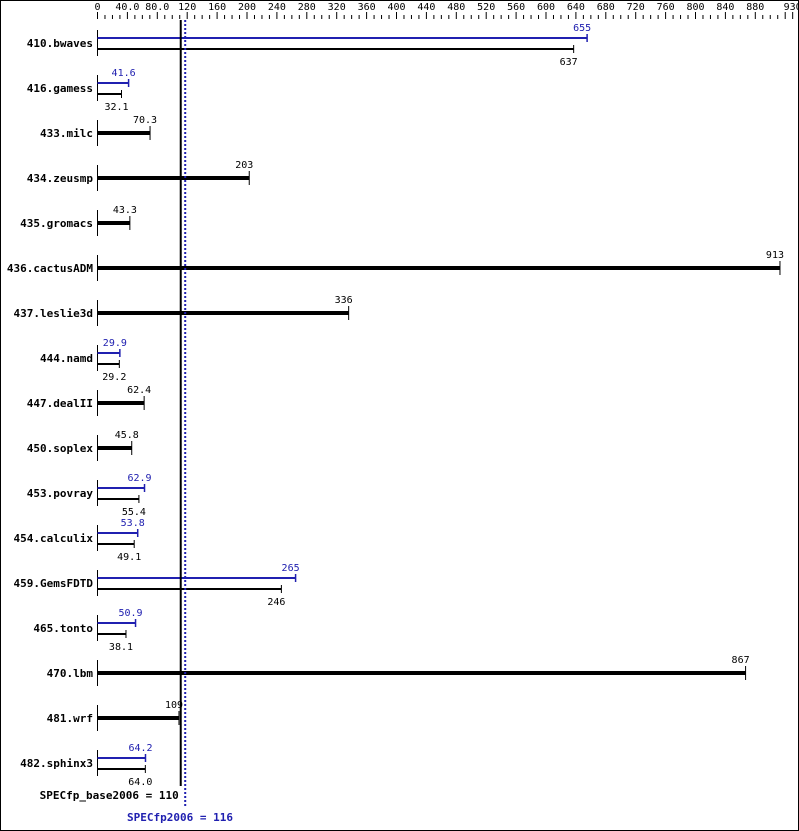 The width and height of the screenshot is (799, 831). Describe the element at coordinates (53, 313) in the screenshot. I see `category-label: 437.leslie3d` at that location.